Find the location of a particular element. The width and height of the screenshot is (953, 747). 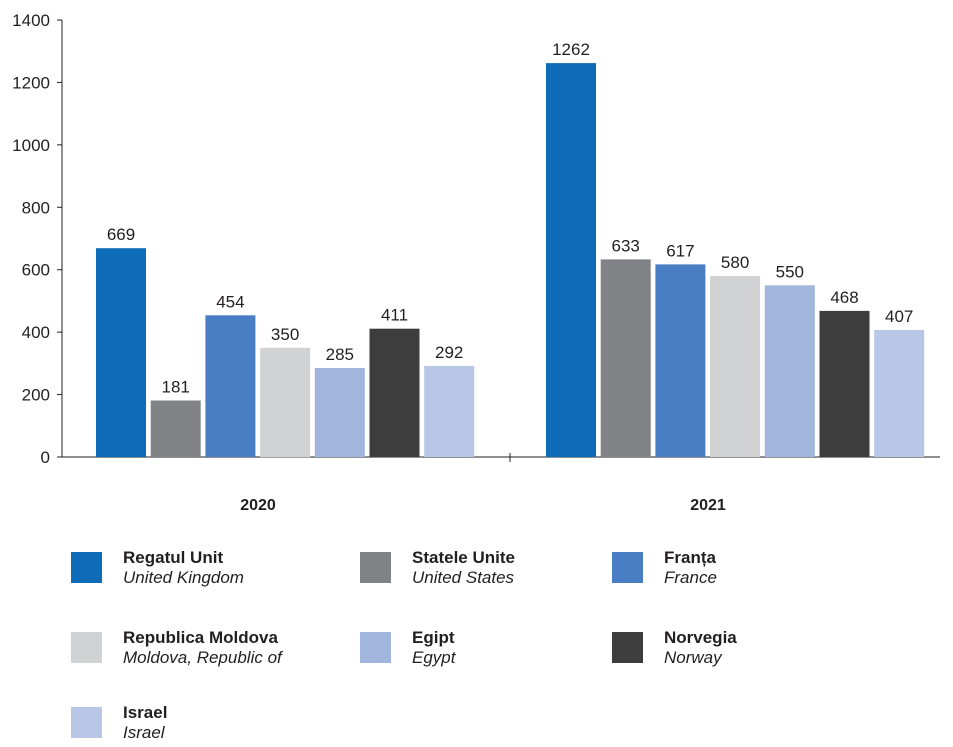

y-tick-label: 200 is located at coordinates (36, 395).